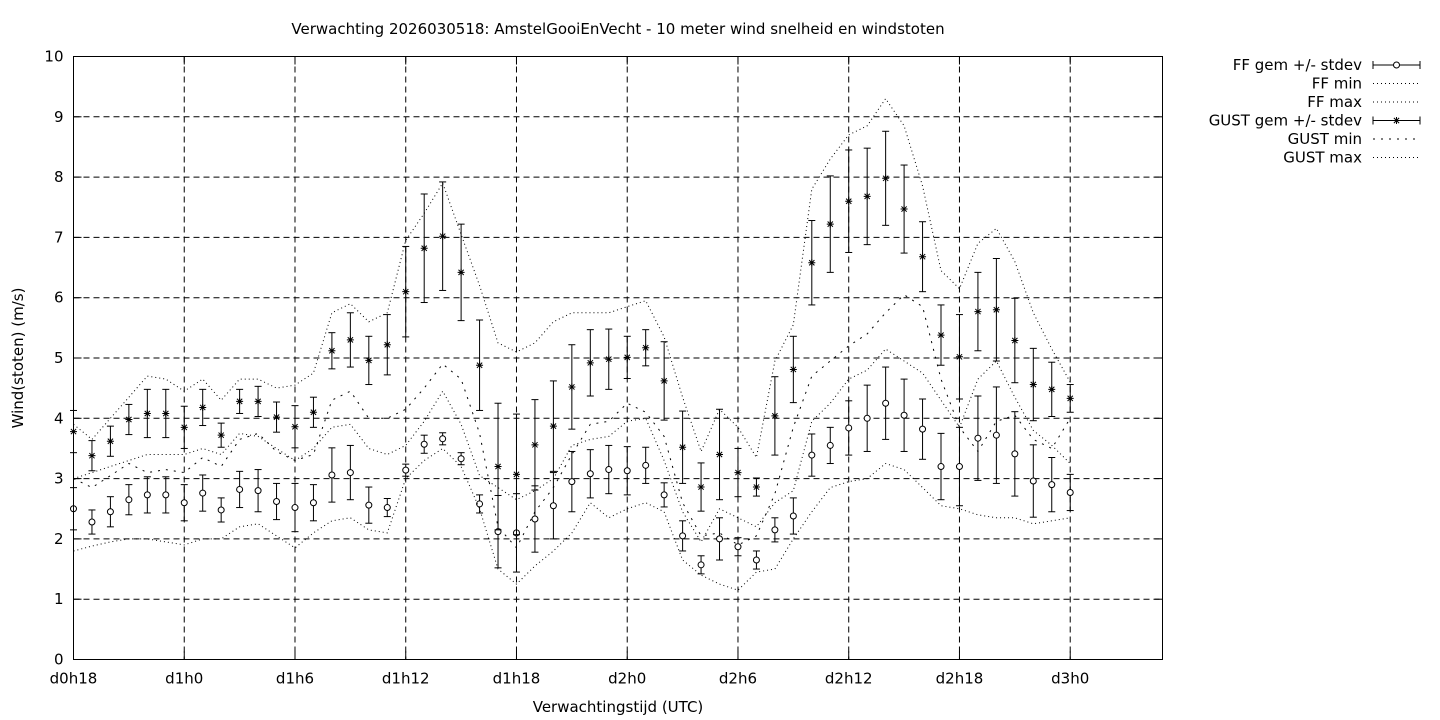  What do you see at coordinates (59, 418) in the screenshot?
I see `y-tick-label: 4` at bounding box center [59, 418].